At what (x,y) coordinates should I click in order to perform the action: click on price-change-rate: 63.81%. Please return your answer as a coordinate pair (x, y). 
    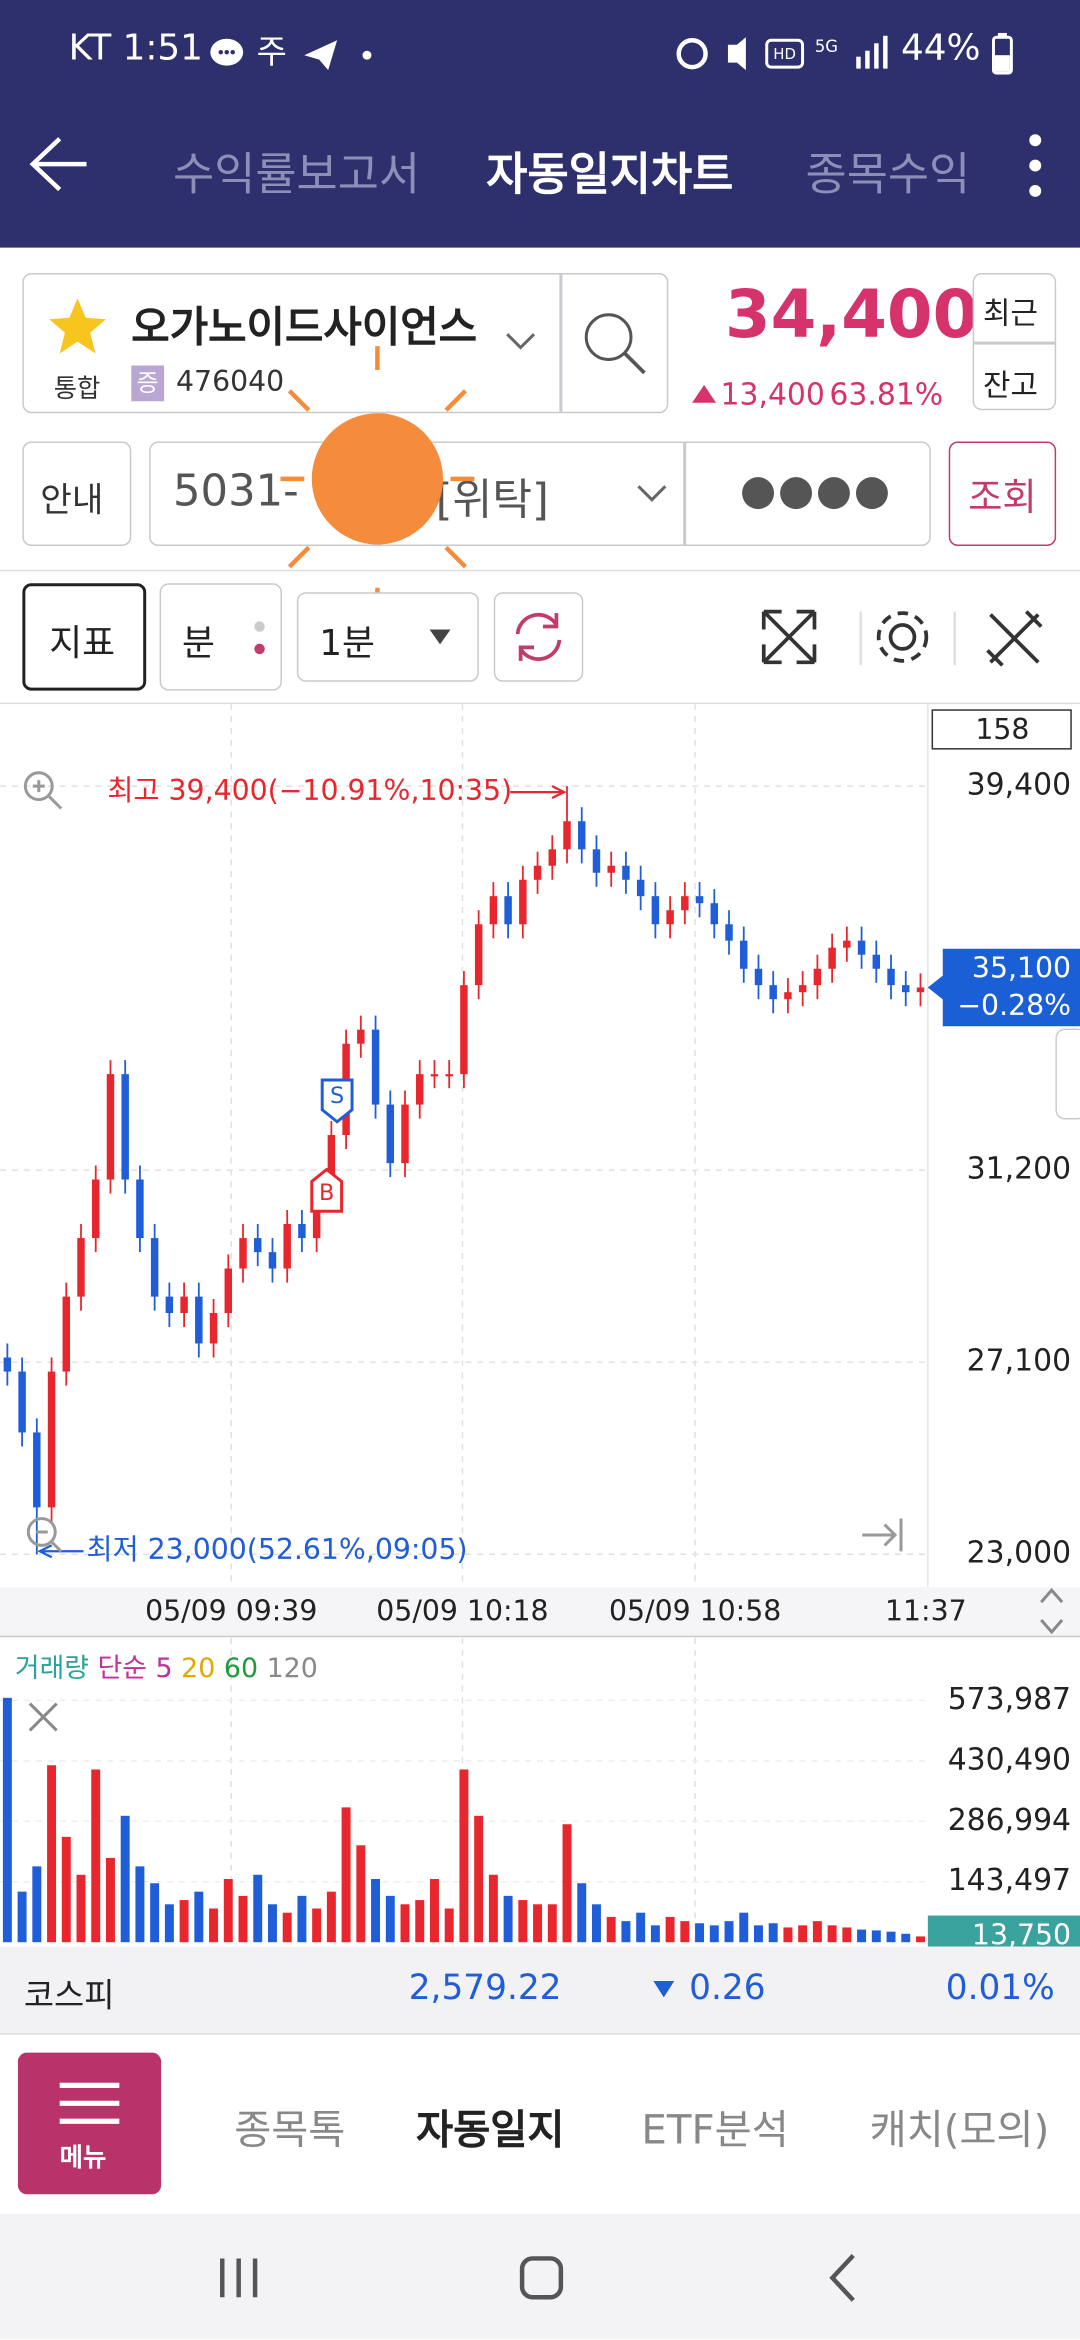
    Looking at the image, I should click on (886, 393).